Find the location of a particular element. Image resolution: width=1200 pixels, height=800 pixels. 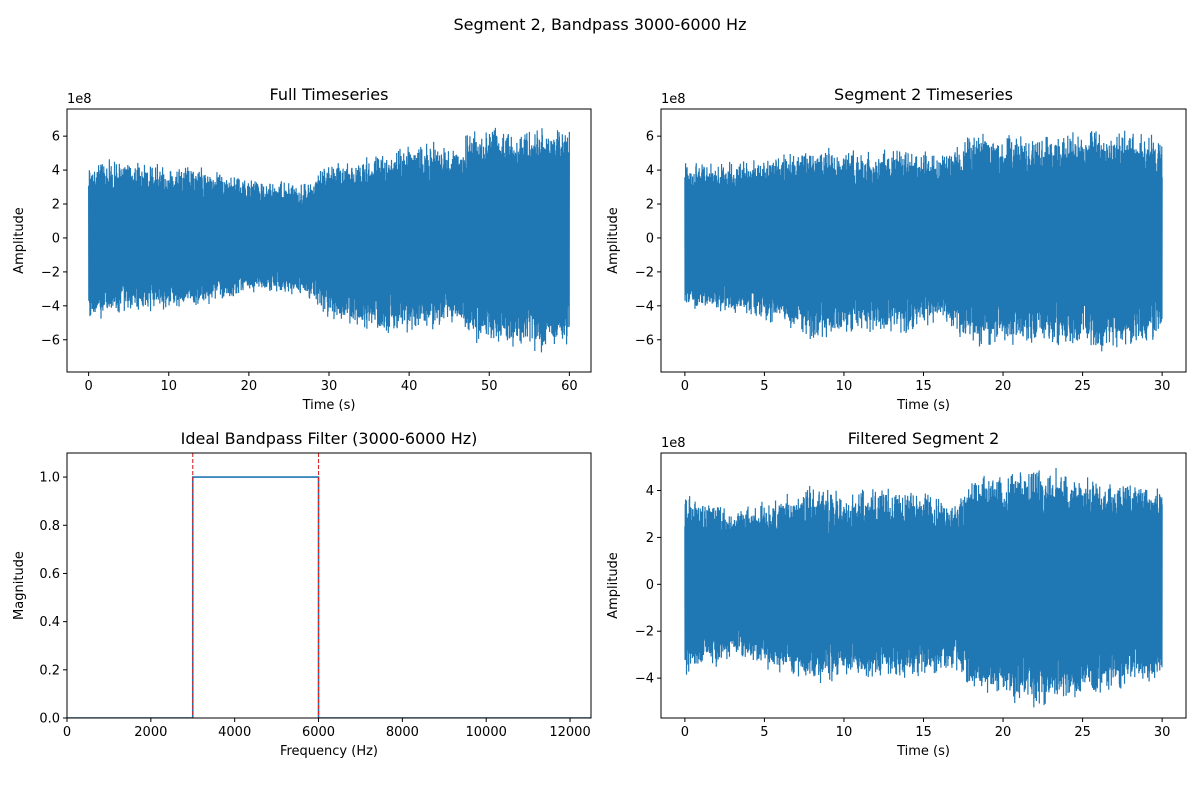

segment2-timeseries-ytick-label: 2 is located at coordinates (650, 205).